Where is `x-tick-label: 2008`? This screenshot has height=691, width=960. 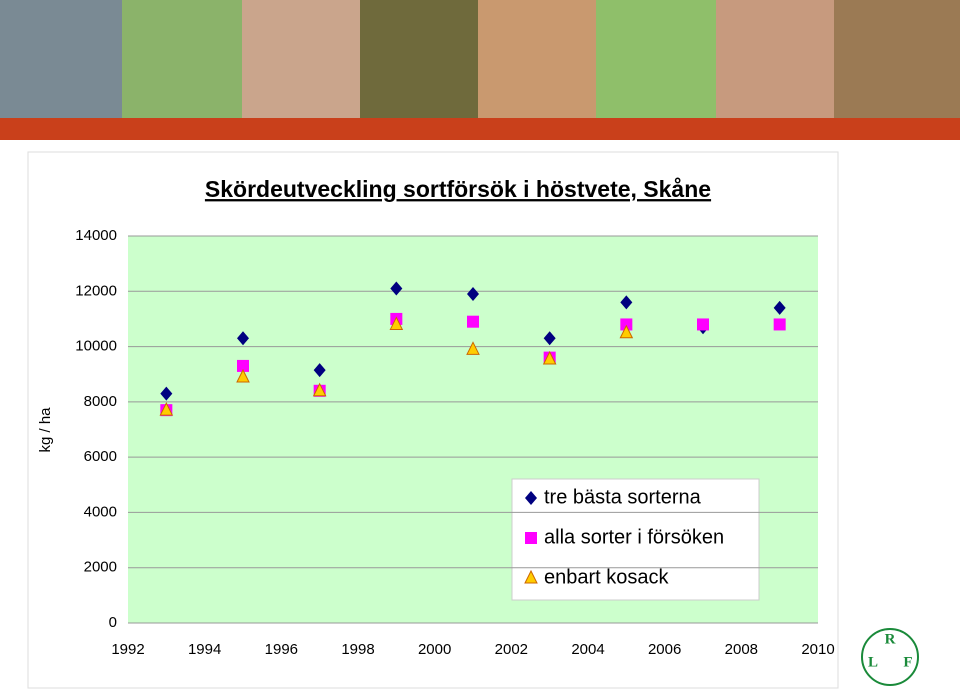
x-tick-label: 2008 is located at coordinates (741, 649).